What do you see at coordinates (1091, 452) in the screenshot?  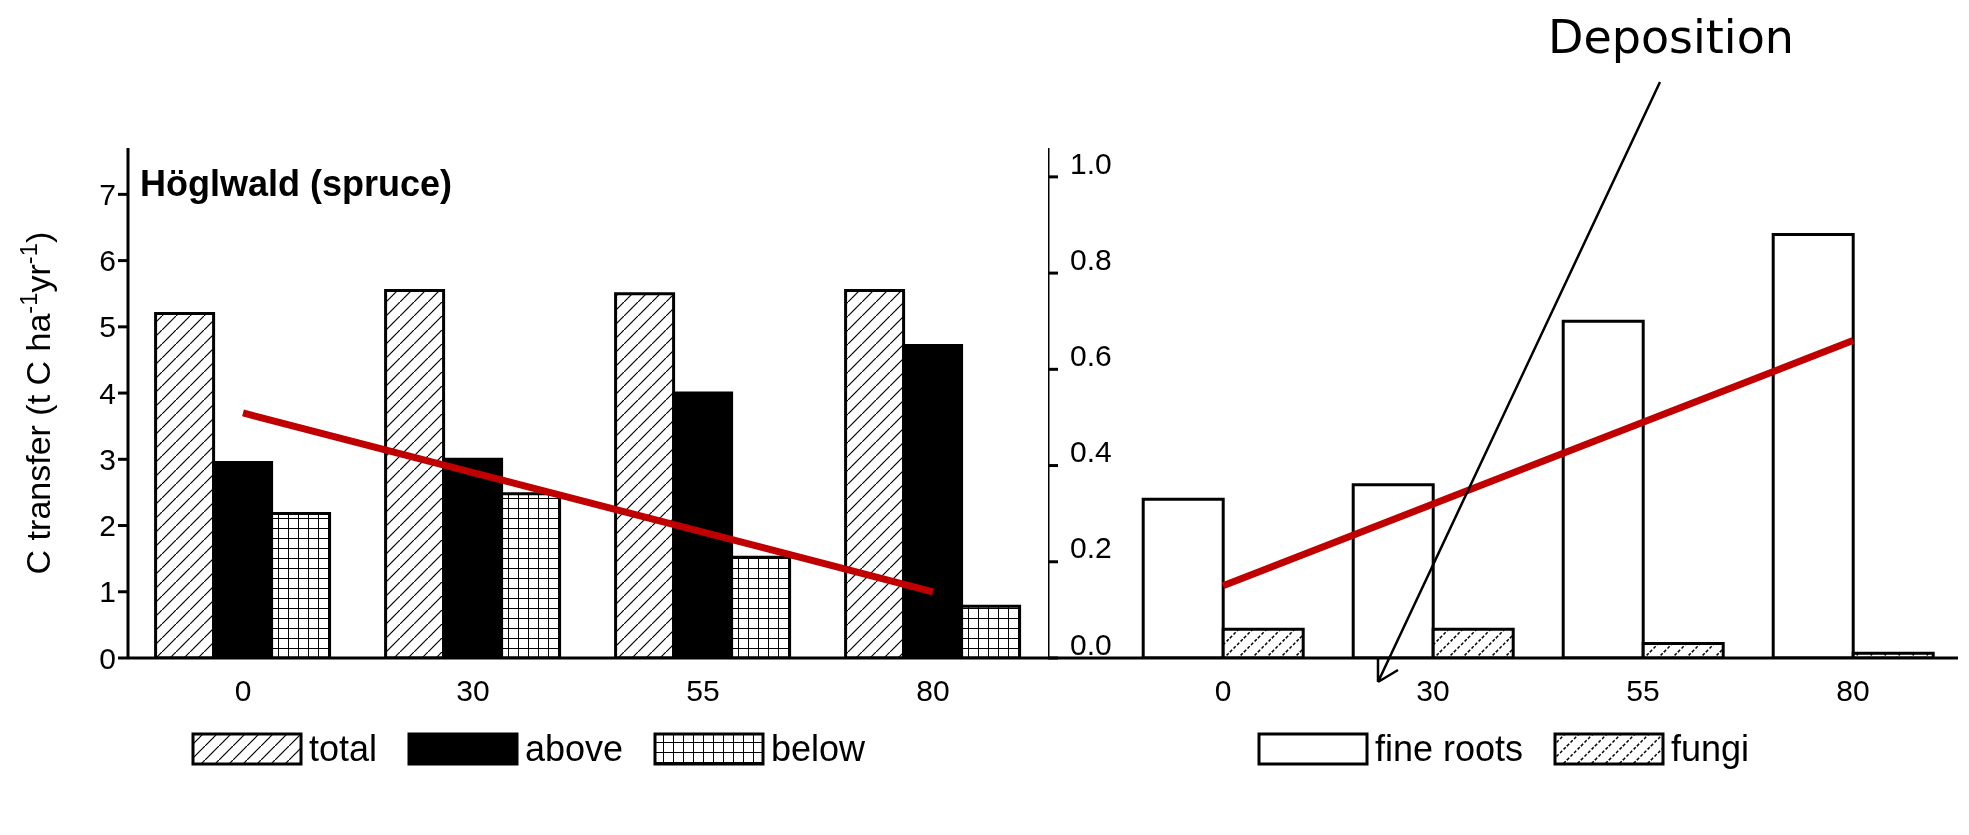 I see `y-tick-label: 0.4` at bounding box center [1091, 452].